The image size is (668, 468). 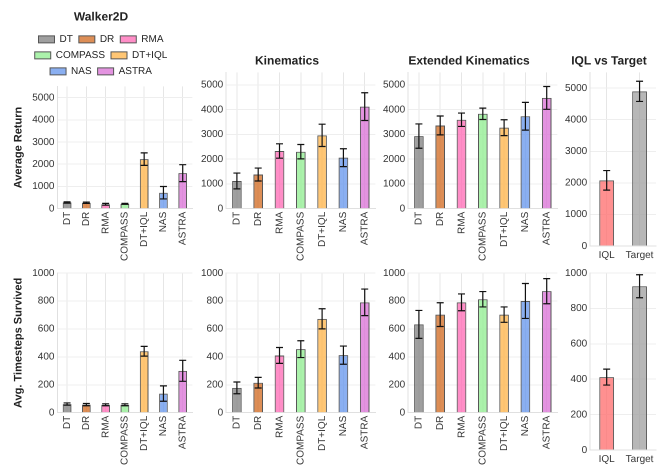 I want to click on chart-title: Extended Kinematics, so click(x=469, y=61).